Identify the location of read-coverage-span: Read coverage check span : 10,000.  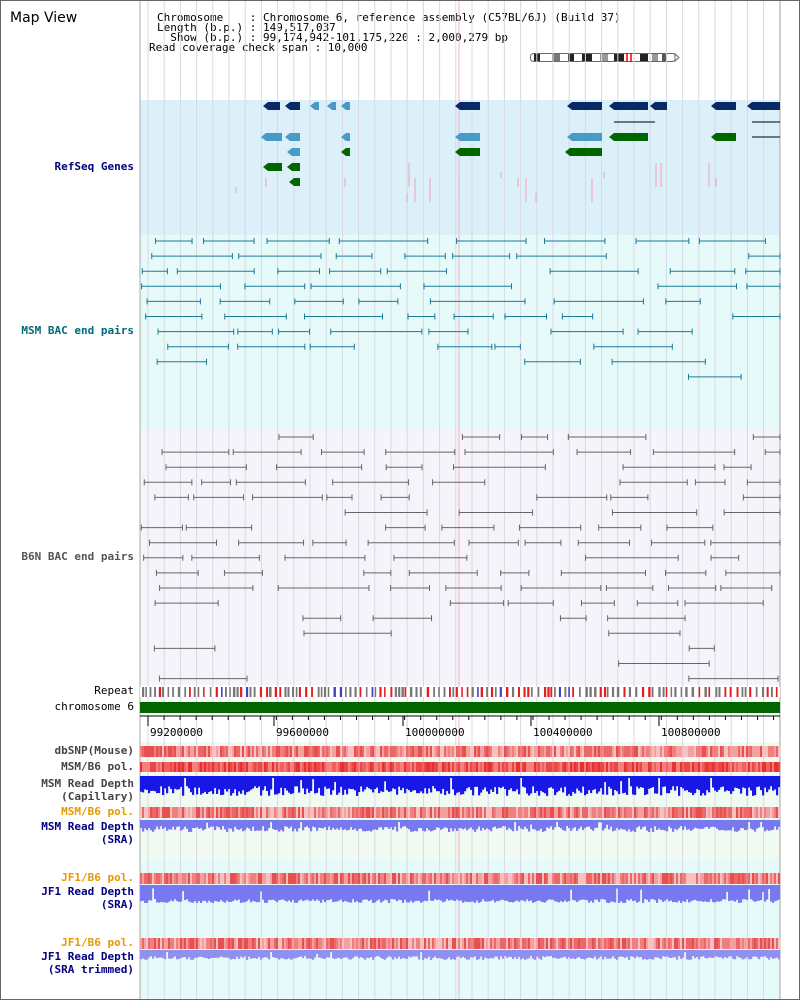
(258, 47).